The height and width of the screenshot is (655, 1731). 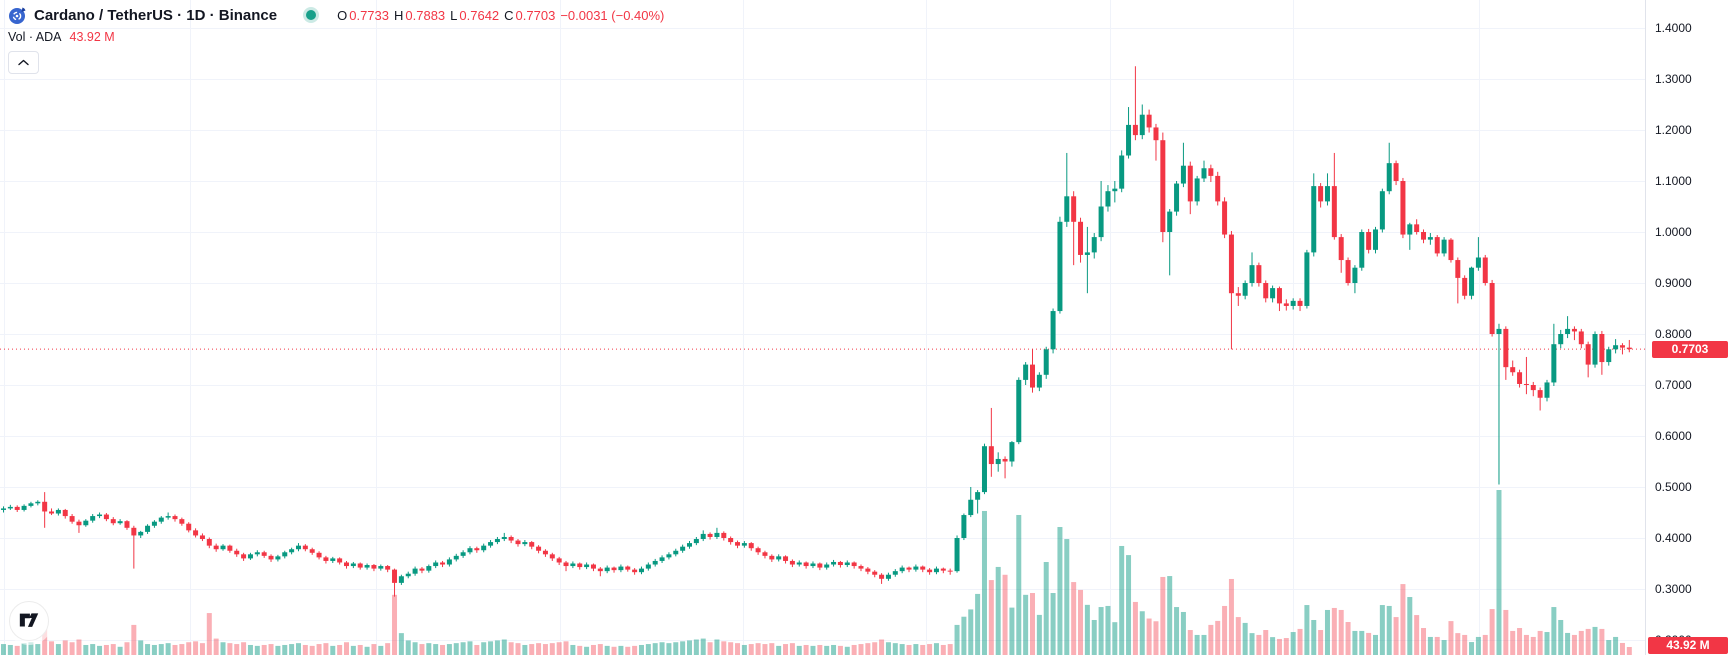 I want to click on symbol-title: Cardano / TetherUS · 1D · Binance, so click(x=156, y=15).